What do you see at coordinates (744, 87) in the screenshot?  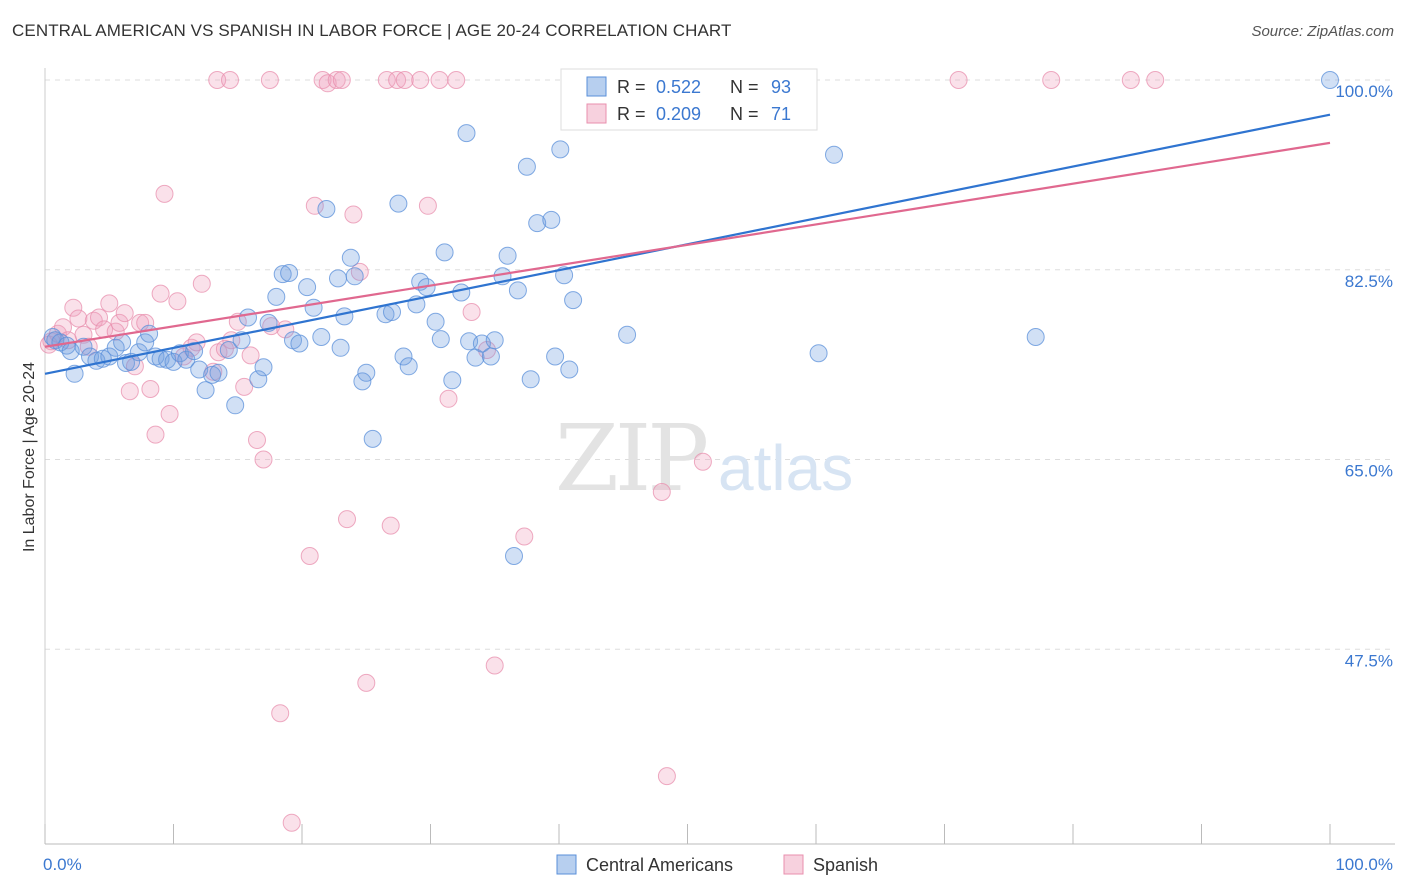 I see `legend-n-label: N =` at bounding box center [744, 87].